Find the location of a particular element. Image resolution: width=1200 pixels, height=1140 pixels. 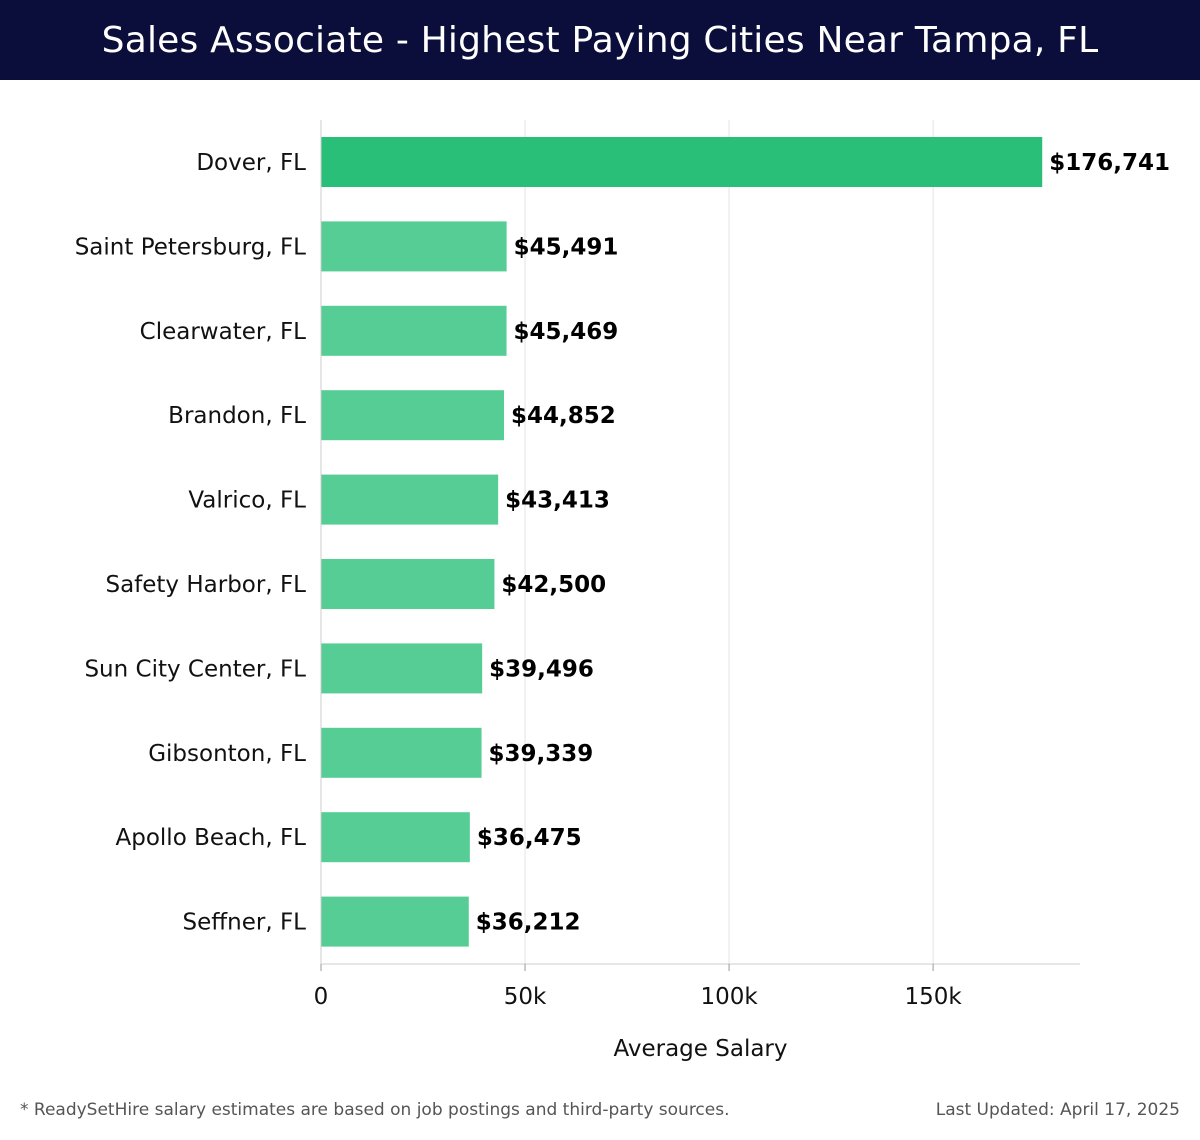

value-label: $39,339 is located at coordinates (541, 754).